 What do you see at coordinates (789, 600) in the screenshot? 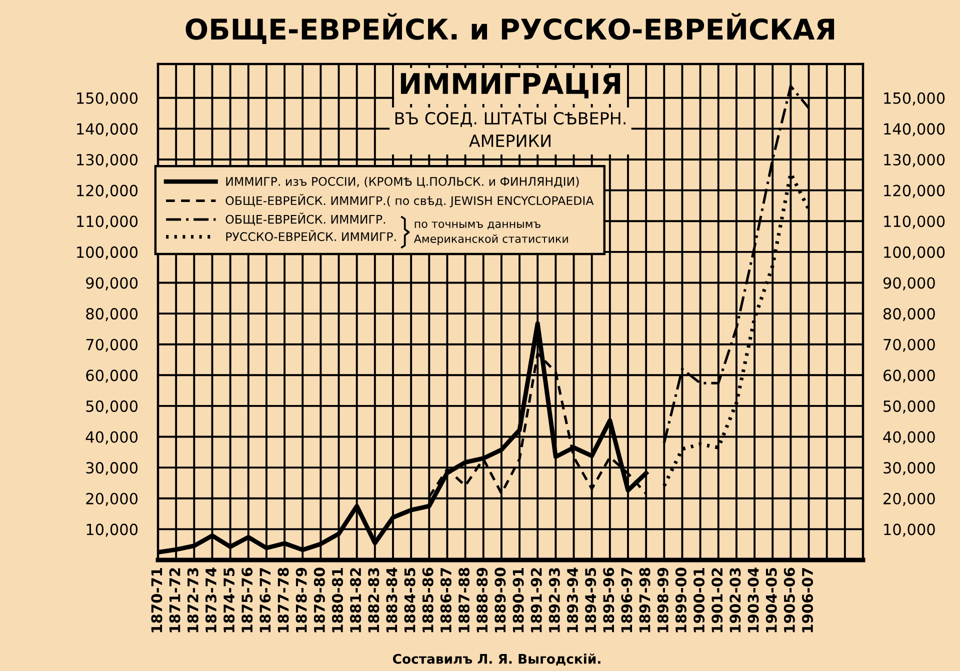
I see `x-tick-label: 1905-06` at bounding box center [789, 600].